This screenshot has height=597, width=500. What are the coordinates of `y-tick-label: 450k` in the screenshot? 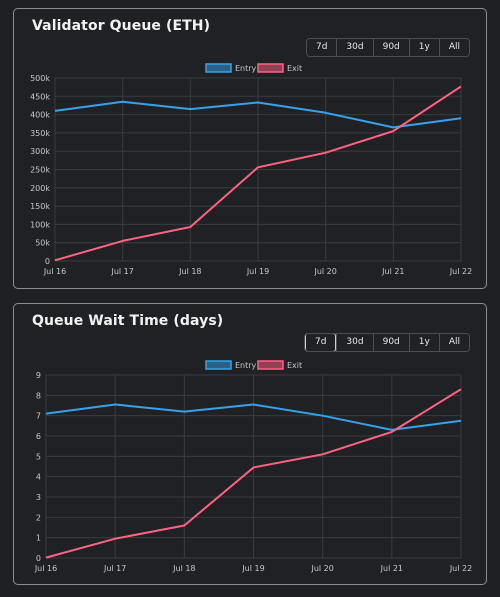 It's located at (40, 96).